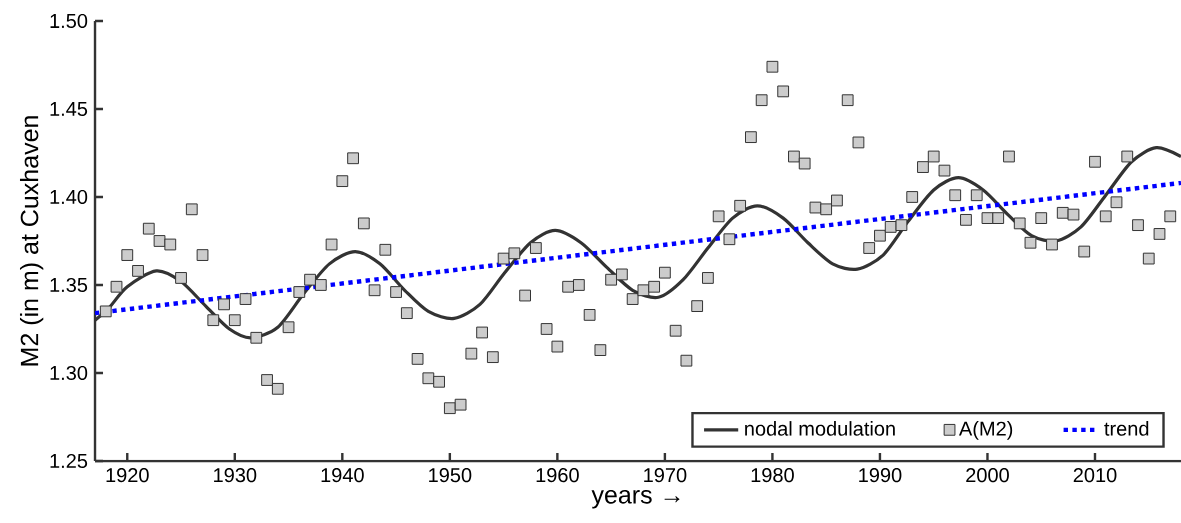 The height and width of the screenshot is (523, 1181). Describe the element at coordinates (772, 475) in the screenshot. I see `x-tick-label: 1980` at that location.